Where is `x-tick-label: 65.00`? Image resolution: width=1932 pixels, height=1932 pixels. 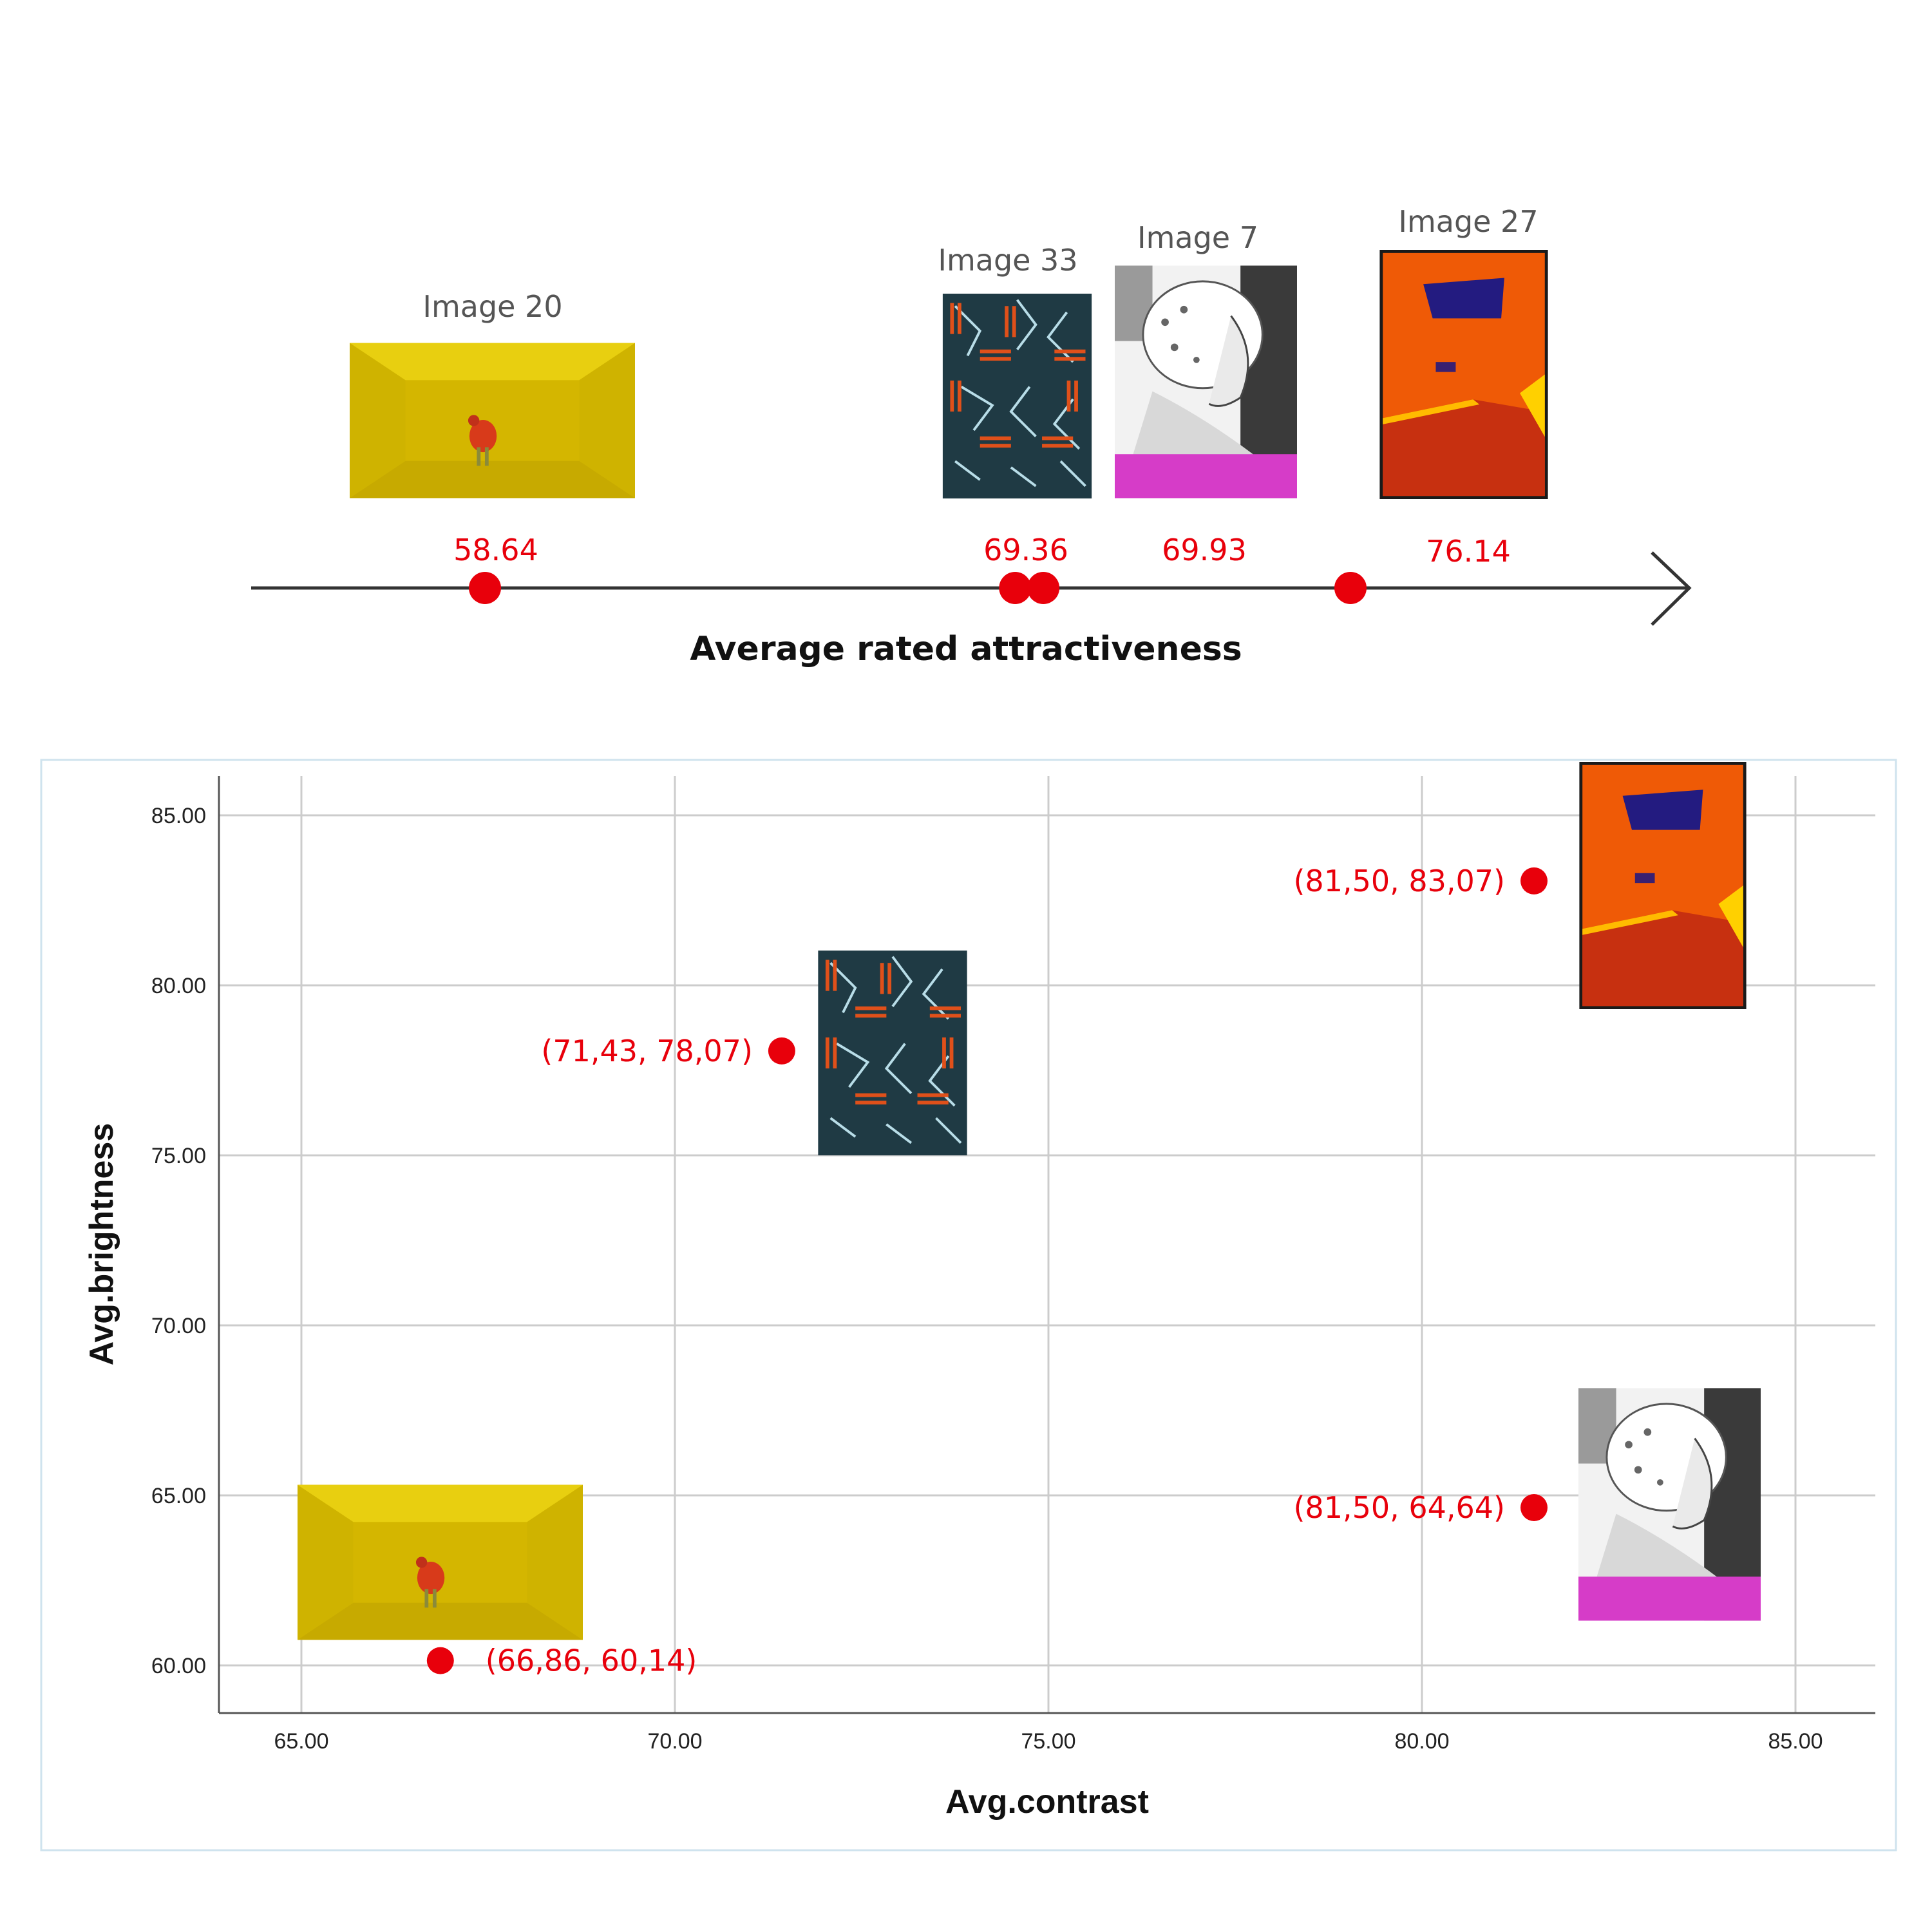
x-tick-label: 65.00 is located at coordinates (301, 1741).